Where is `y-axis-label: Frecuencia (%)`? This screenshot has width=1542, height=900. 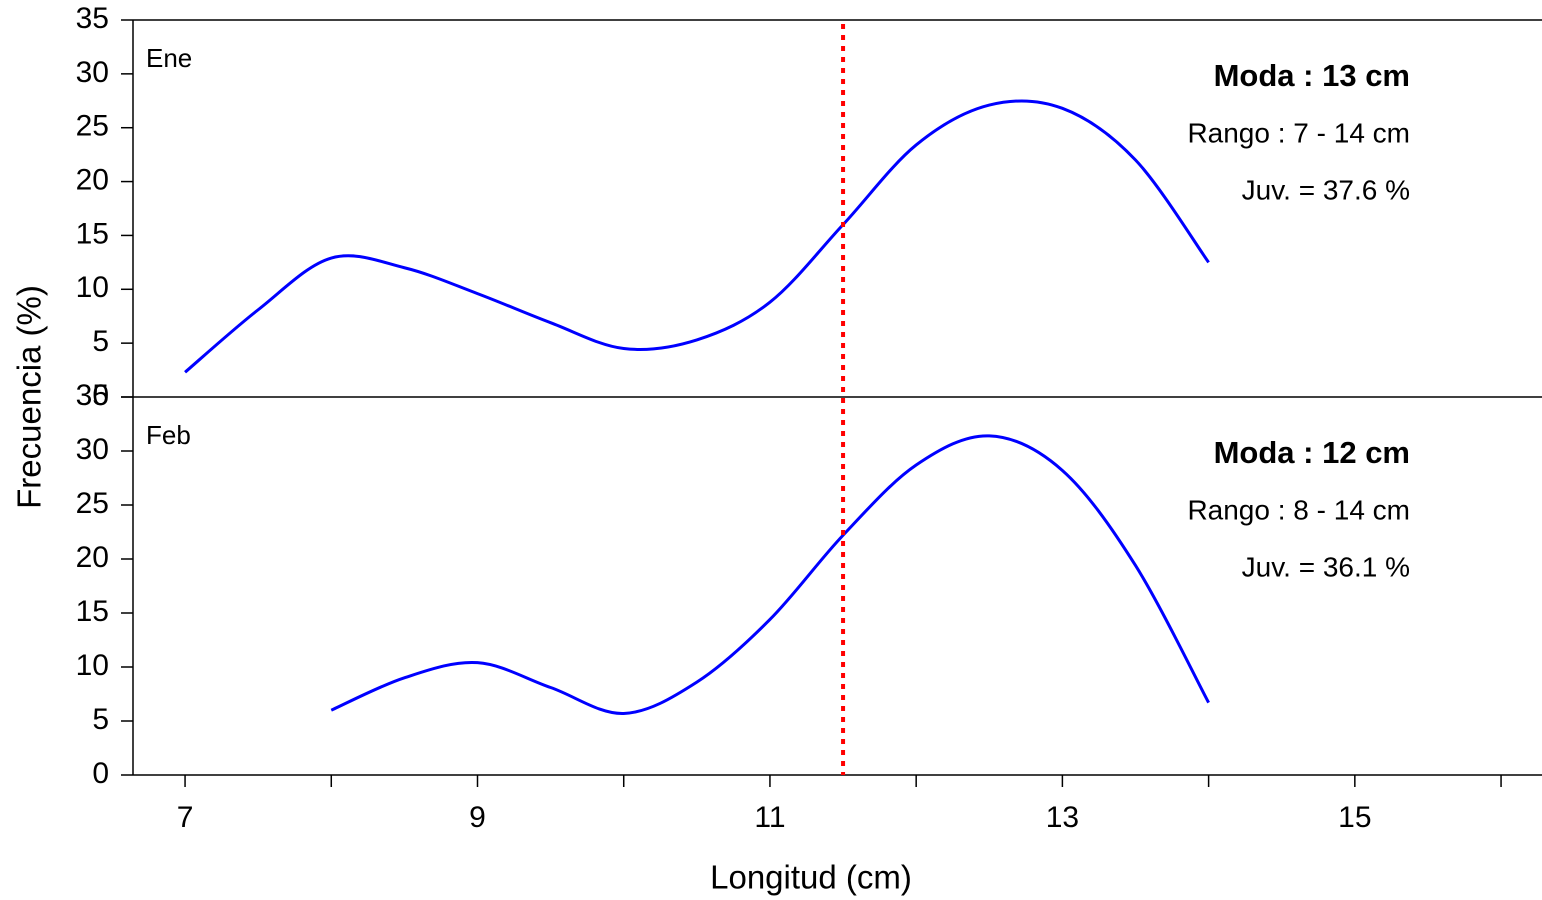 y-axis-label: Frecuencia (%) is located at coordinates (29, 397).